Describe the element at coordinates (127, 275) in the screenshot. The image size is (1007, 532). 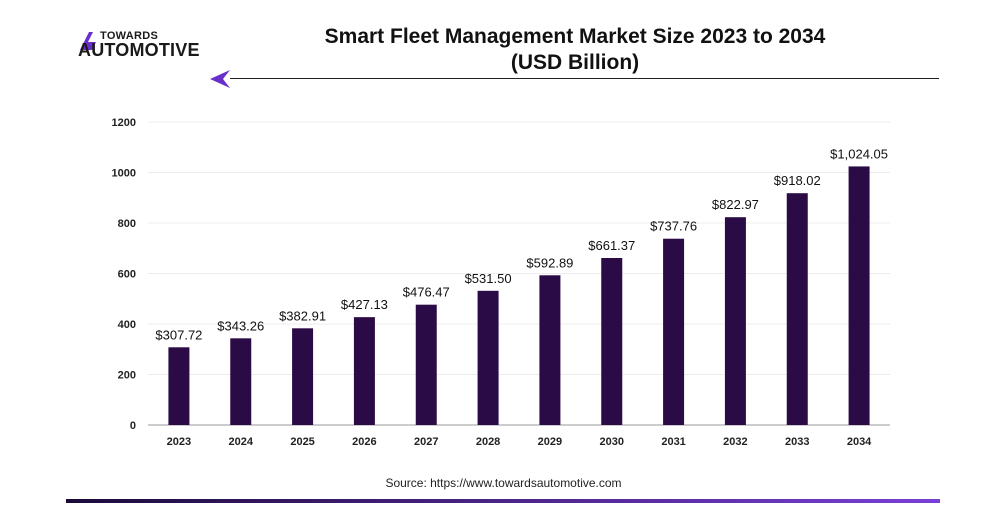
I see `y-tick-label: 600` at that location.